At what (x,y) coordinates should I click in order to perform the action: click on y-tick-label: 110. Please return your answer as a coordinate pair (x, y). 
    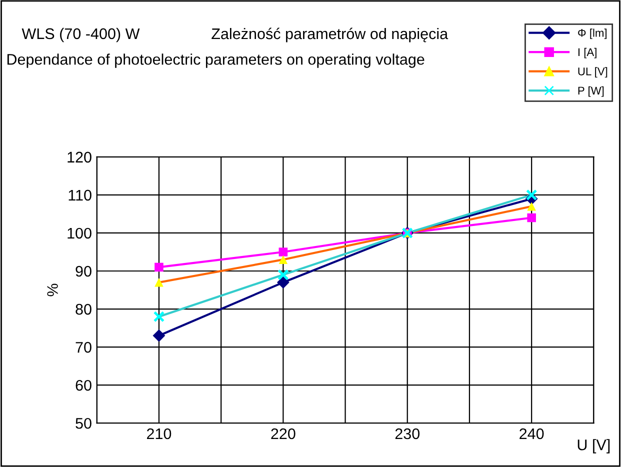
    Looking at the image, I should click on (80, 195).